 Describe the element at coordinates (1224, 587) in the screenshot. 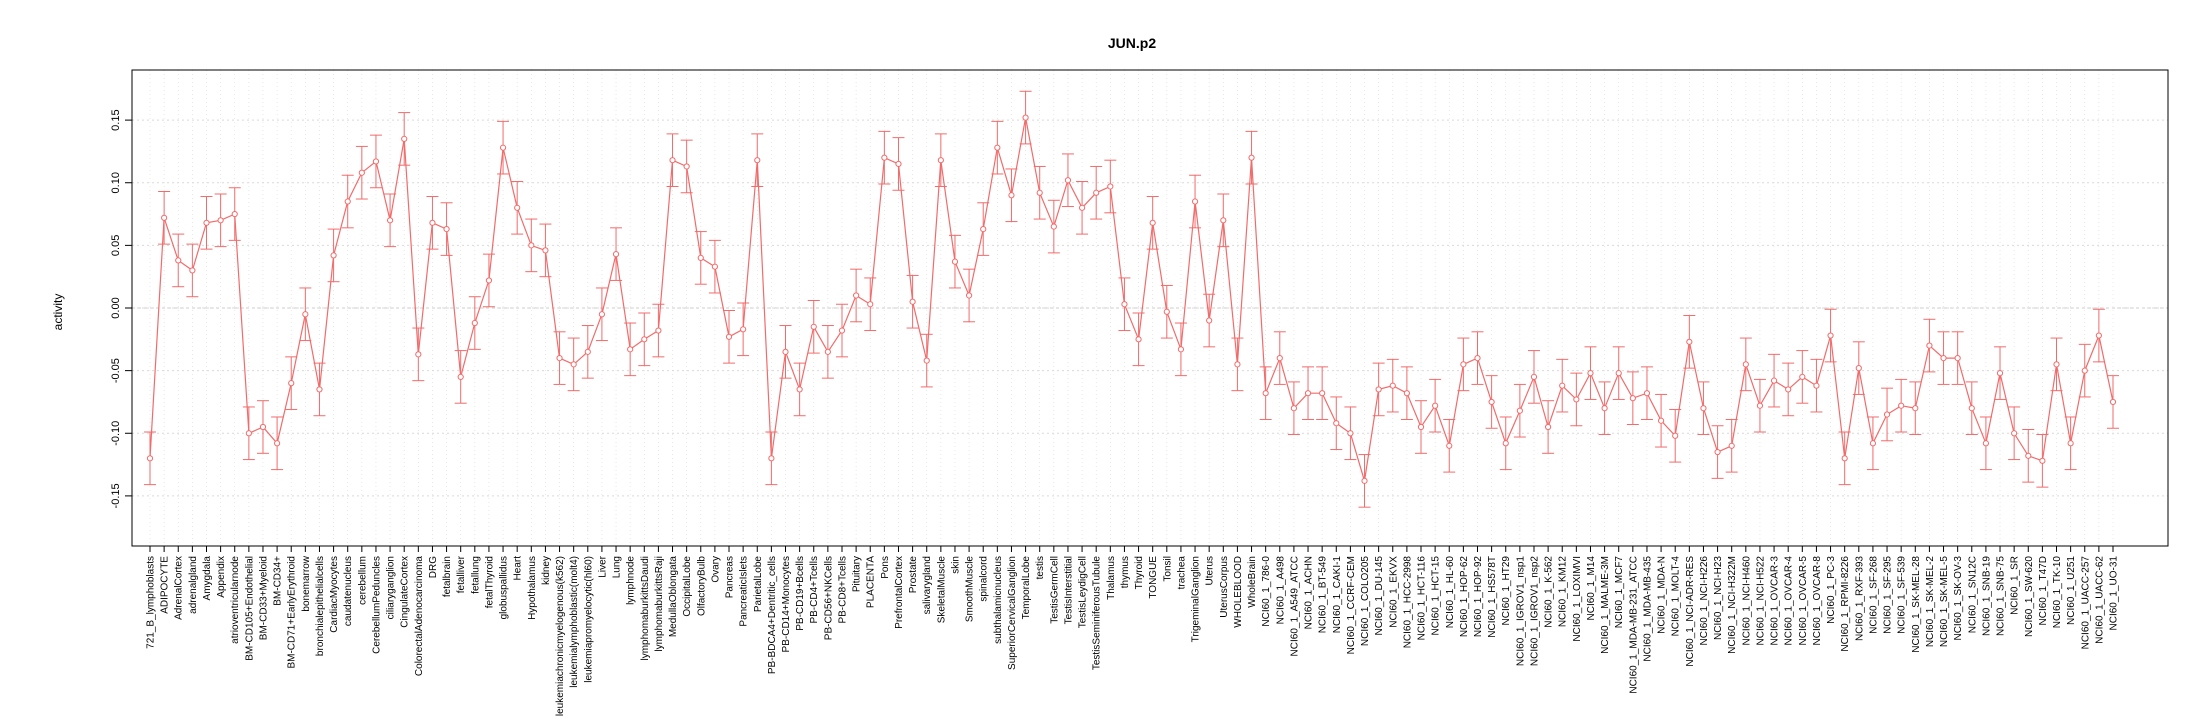

I see `x-tick-label: UterusCorpus` at that location.